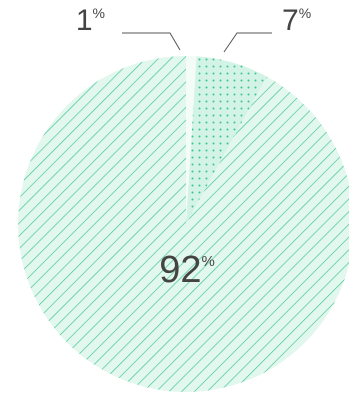 The height and width of the screenshot is (397, 349). What do you see at coordinates (90, 20) in the screenshot?
I see `slice-label-1: 1%` at bounding box center [90, 20].